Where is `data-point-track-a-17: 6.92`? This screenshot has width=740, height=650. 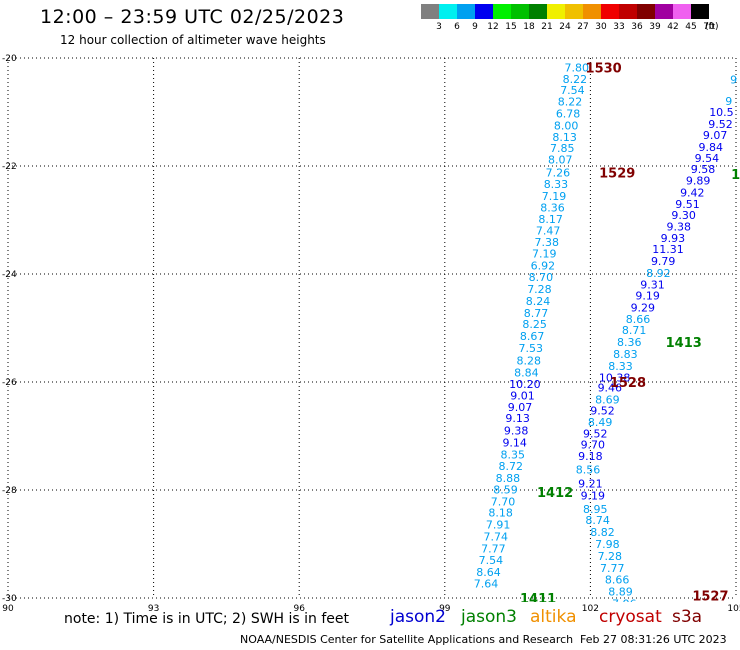
data-point-track-a-17: 6.92 is located at coordinates (543, 265).